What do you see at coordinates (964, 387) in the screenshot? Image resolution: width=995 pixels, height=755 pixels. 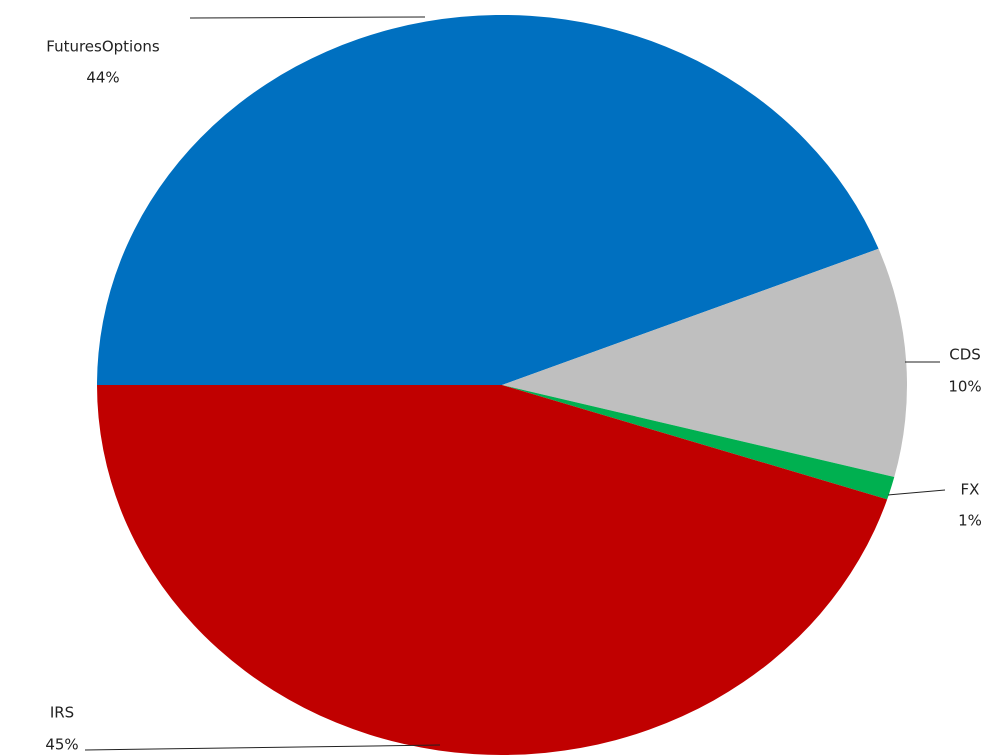 I see `value-label: 10%` at bounding box center [964, 387].